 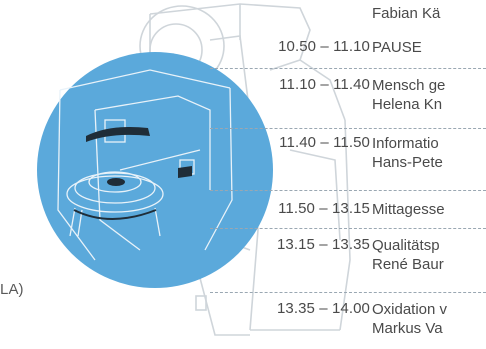 I want to click on session-text: Informatio Hans-Pete, so click(x=407, y=153).